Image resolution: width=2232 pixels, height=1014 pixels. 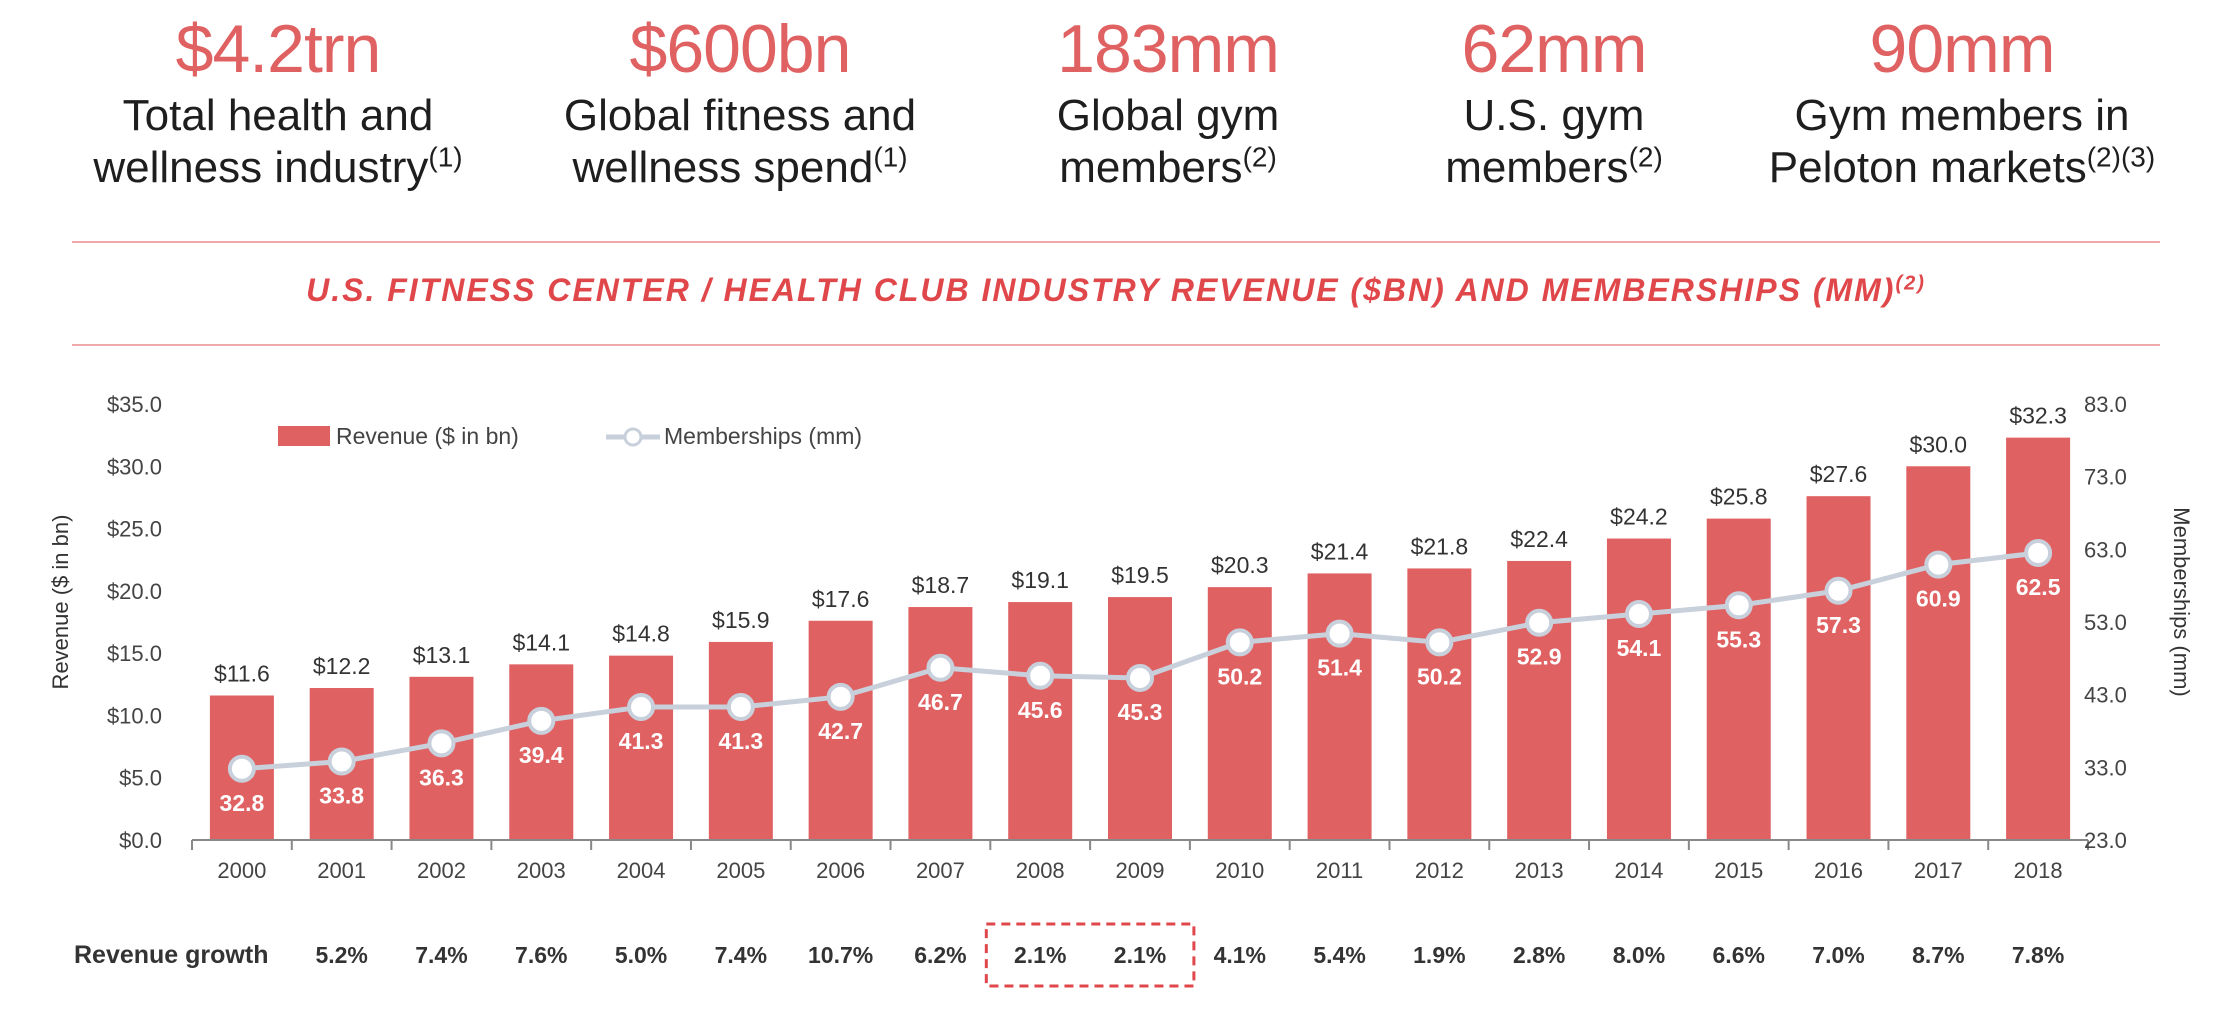 I want to click on stat-desc-line1: Total health and, so click(x=278, y=115).